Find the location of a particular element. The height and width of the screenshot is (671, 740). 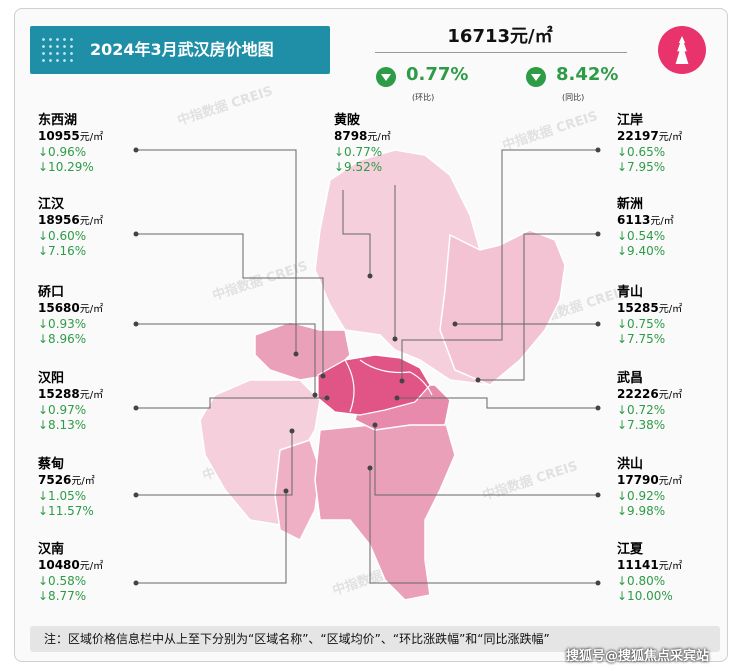

district-price: 11141元/㎡ is located at coordinates (650, 565).